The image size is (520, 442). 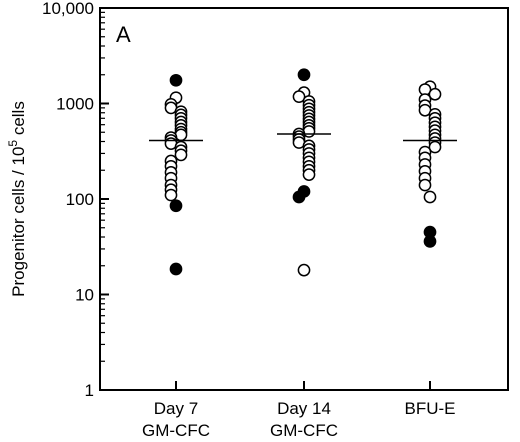 I want to click on y-axis-minor-ticks, so click(x=102, y=186).